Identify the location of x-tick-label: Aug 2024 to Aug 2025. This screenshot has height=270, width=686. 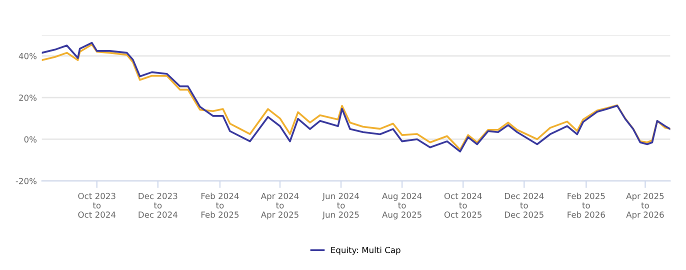
(402, 206).